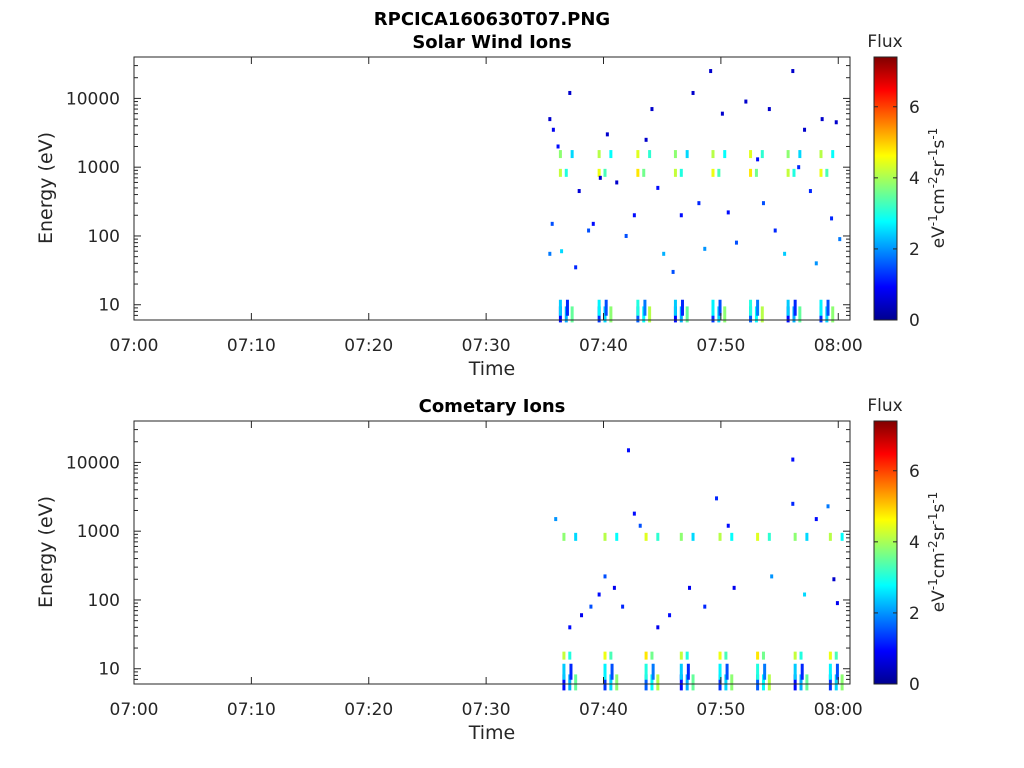  What do you see at coordinates (699, 569) in the screenshot?
I see `data-marks` at bounding box center [699, 569].